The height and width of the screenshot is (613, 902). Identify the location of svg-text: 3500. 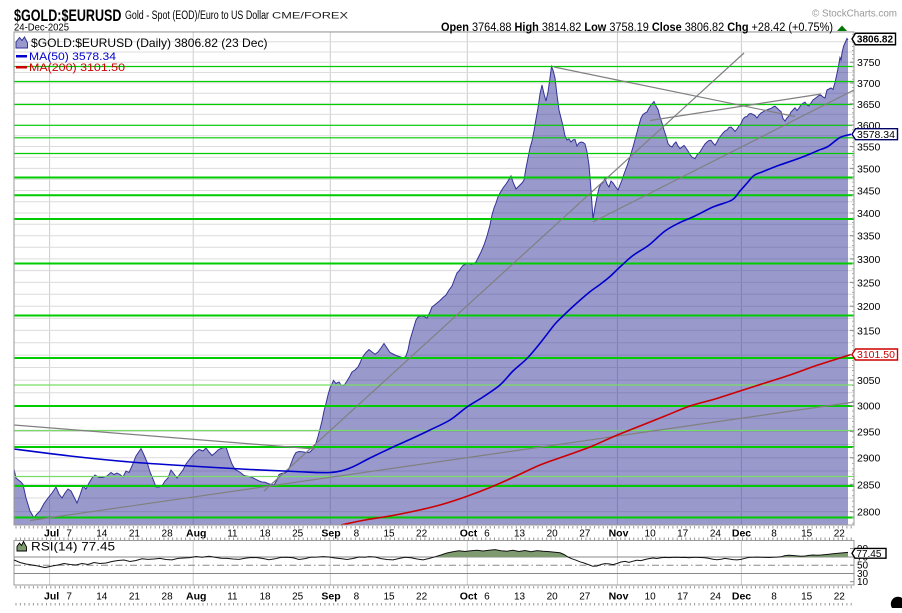
(869, 169).